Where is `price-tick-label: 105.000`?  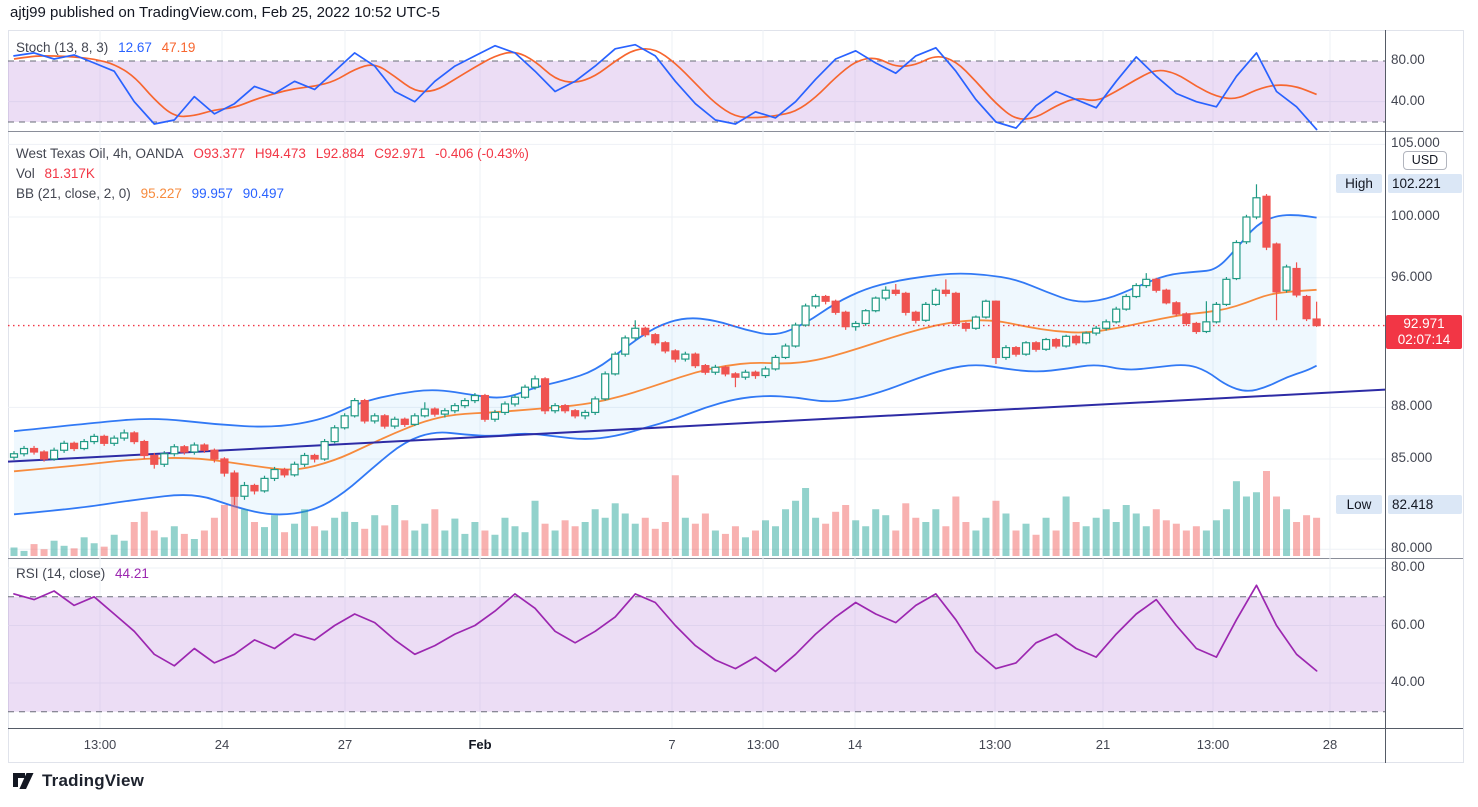
price-tick-label: 105.000 is located at coordinates (1415, 143).